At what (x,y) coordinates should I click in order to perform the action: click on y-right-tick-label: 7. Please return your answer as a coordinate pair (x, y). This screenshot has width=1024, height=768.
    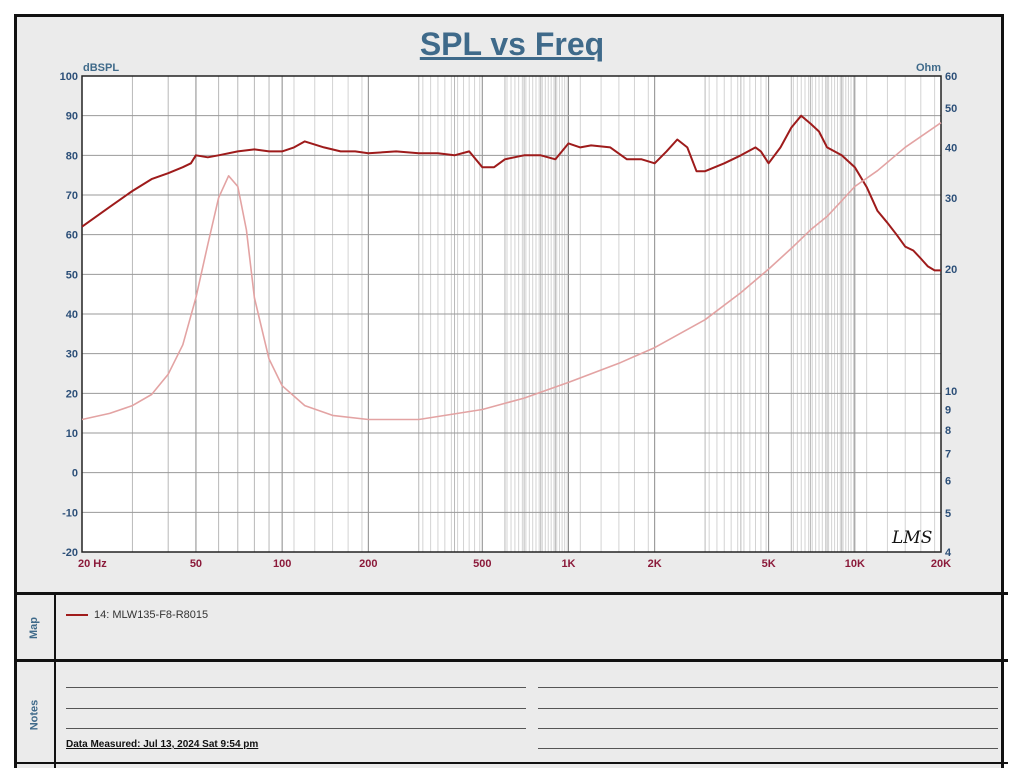
    Looking at the image, I should click on (948, 455).